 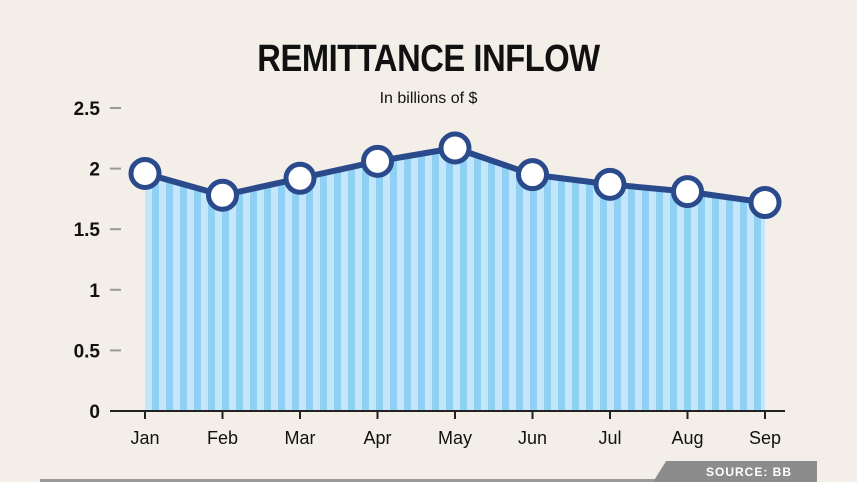 What do you see at coordinates (455, 438) in the screenshot?
I see `x-tick-label: May` at bounding box center [455, 438].